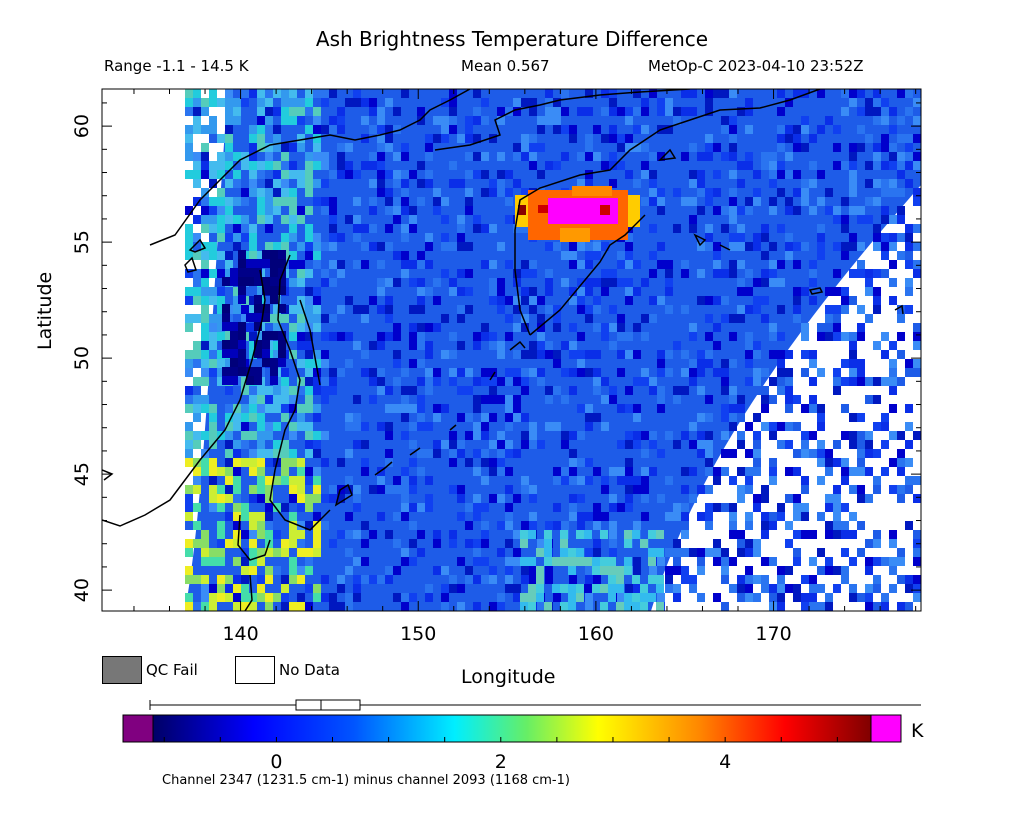 The height and width of the screenshot is (813, 1024). What do you see at coordinates (506, 634) in the screenshot?
I see `x-tick-labels: 140 150 160 170` at bounding box center [506, 634].